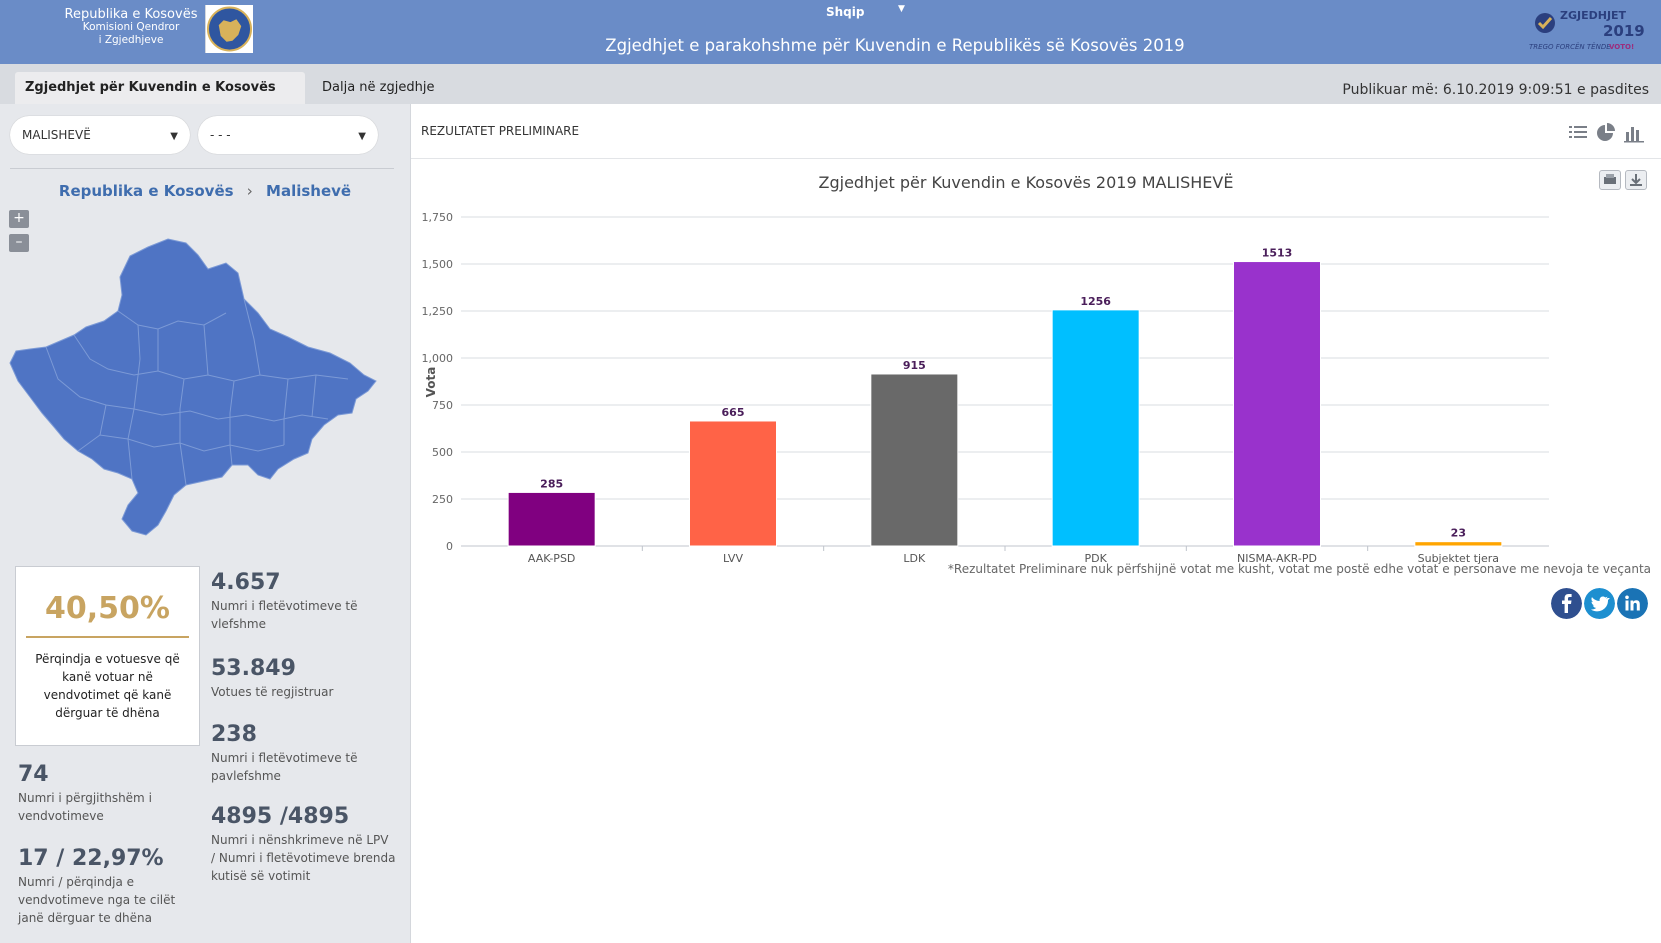 The width and height of the screenshot is (1661, 943). Describe the element at coordinates (733, 412) in the screenshot. I see `chart-data-label: 665` at that location.